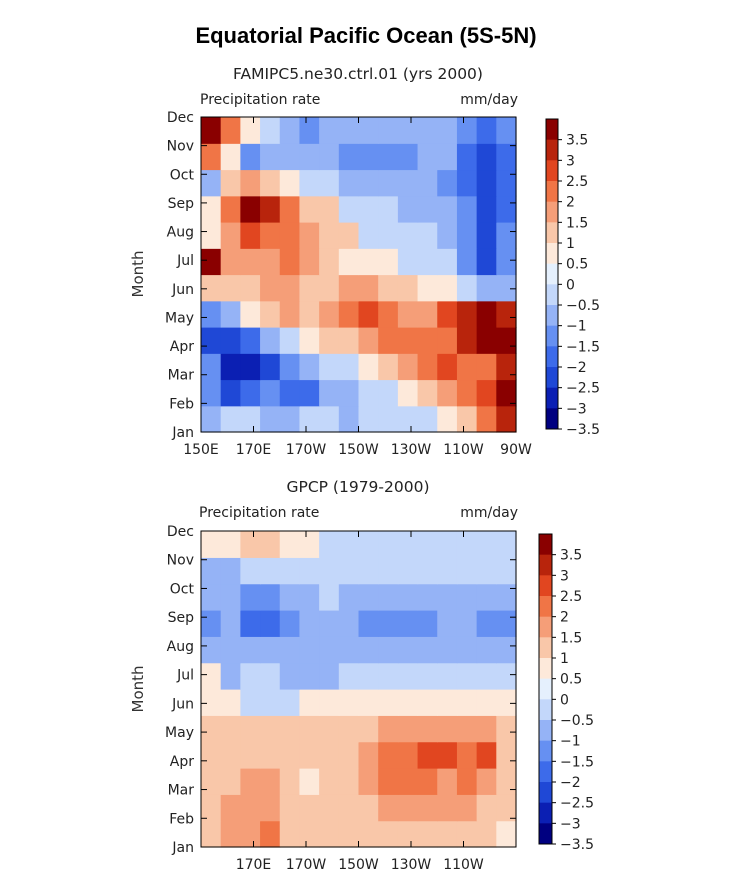  I want to click on panel-model-units-label: mm/day, so click(489, 100).